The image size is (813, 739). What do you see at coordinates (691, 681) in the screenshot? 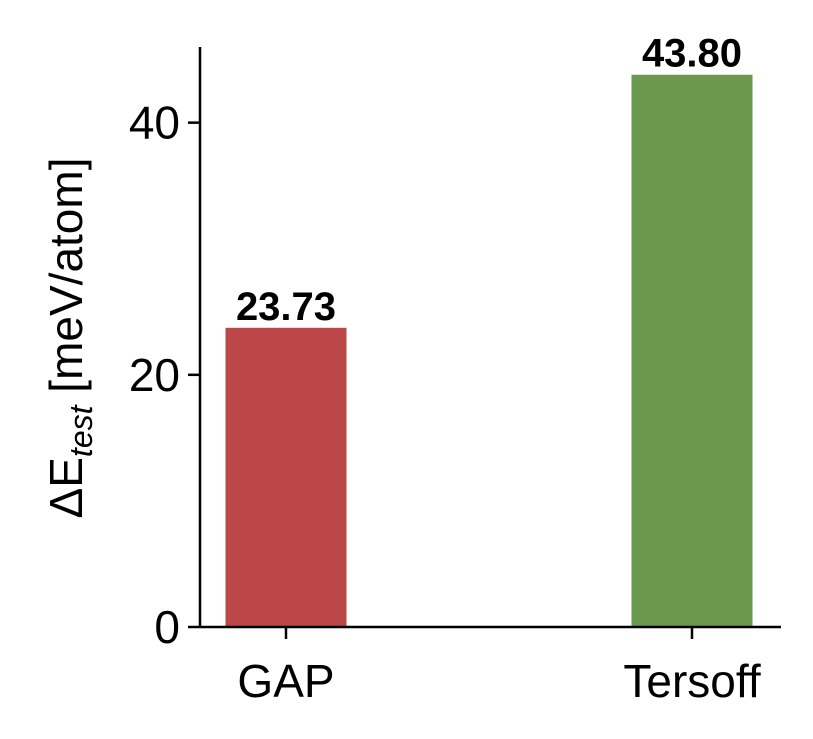
I see `x-tick-label-tersoff: Tersoff` at bounding box center [691, 681].